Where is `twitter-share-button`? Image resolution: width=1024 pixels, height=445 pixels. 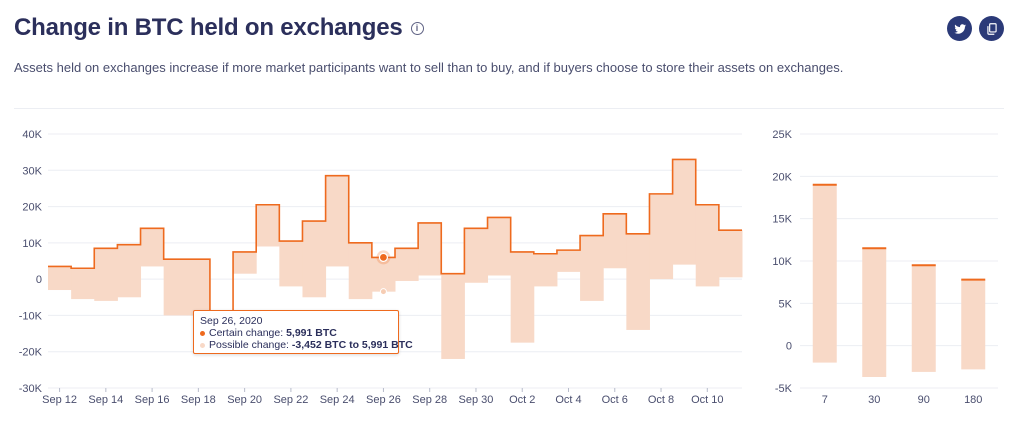 twitter-share-button is located at coordinates (959, 28).